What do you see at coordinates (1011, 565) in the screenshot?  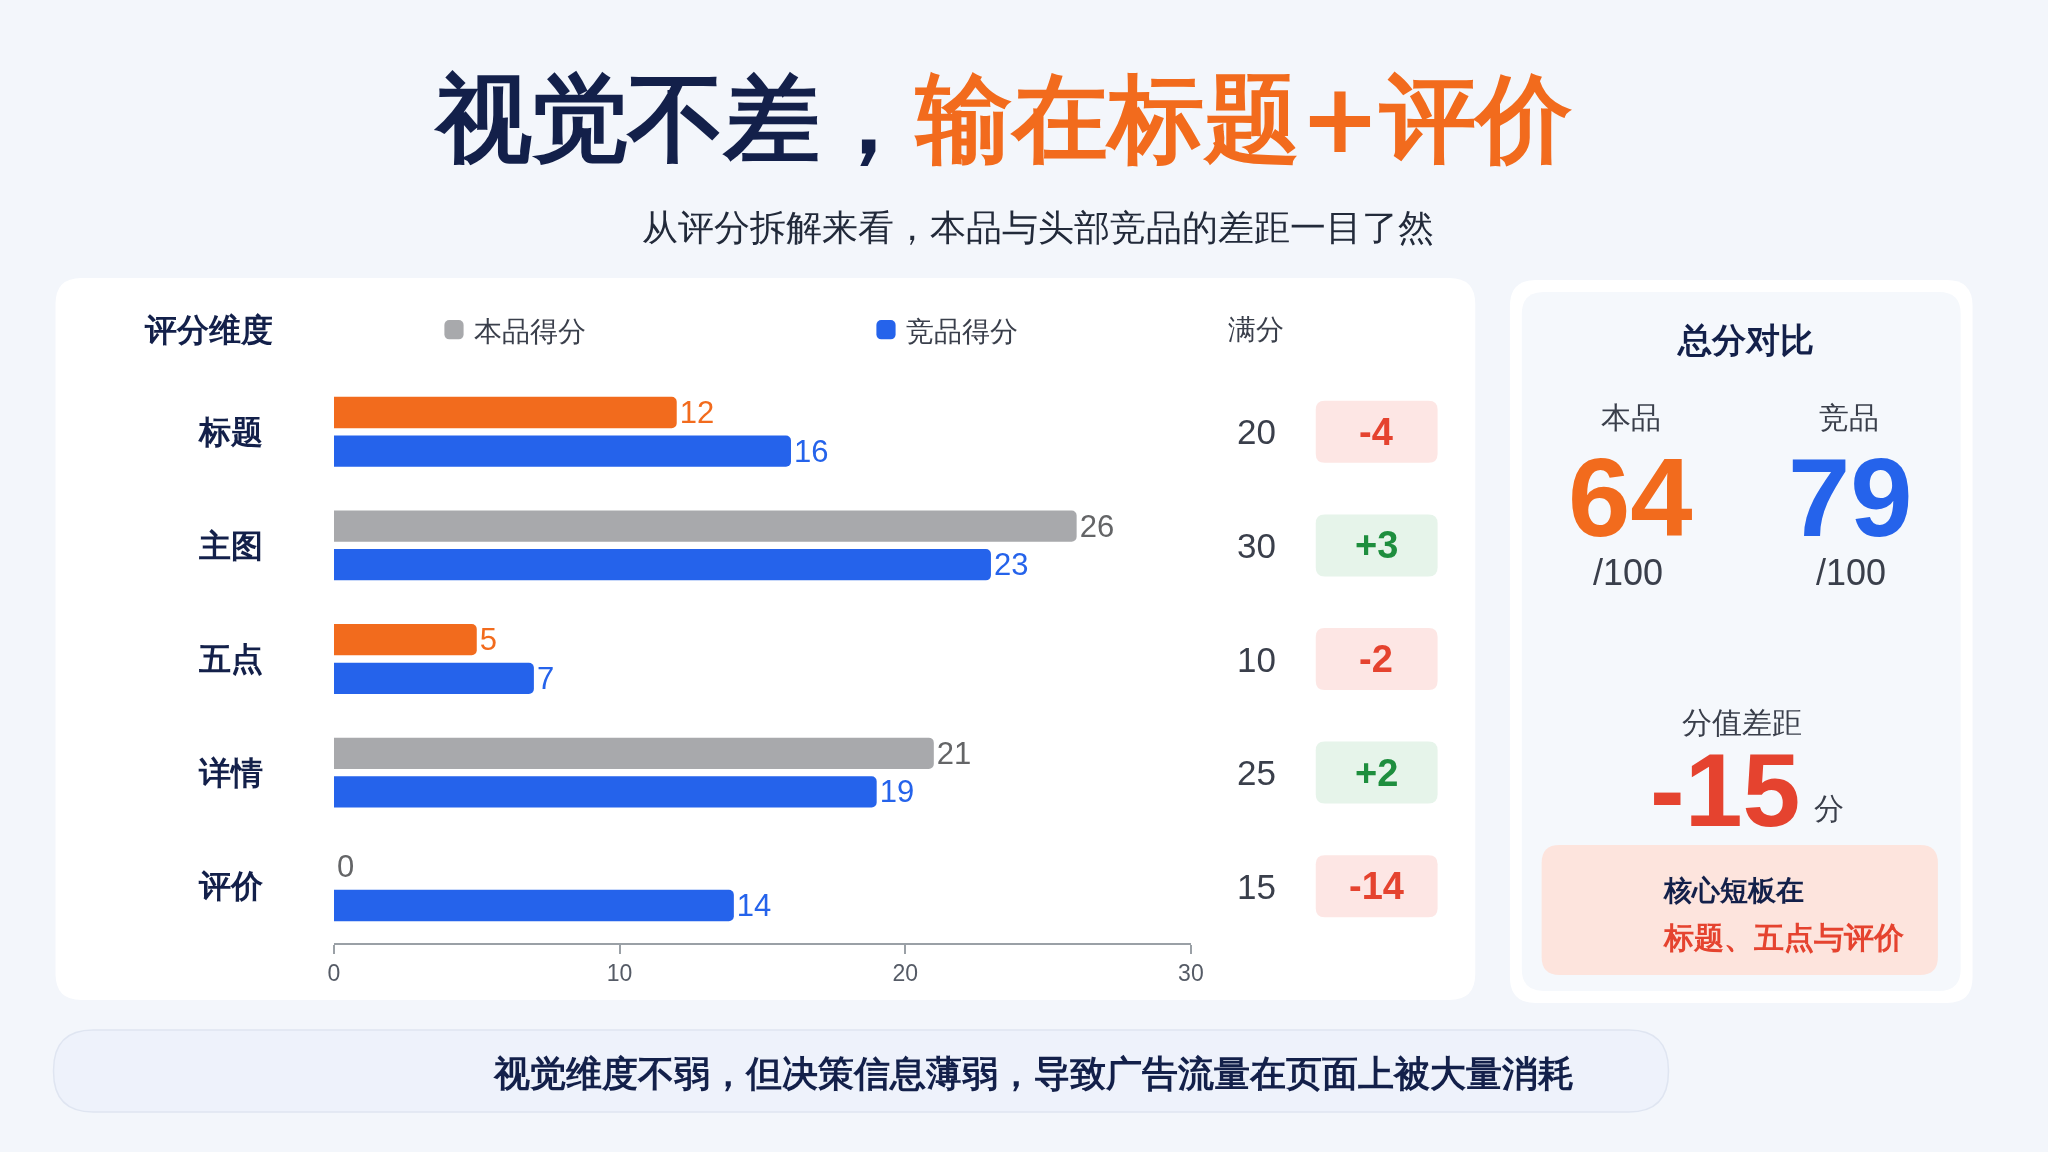 I see `data-label: 23` at bounding box center [1011, 565].